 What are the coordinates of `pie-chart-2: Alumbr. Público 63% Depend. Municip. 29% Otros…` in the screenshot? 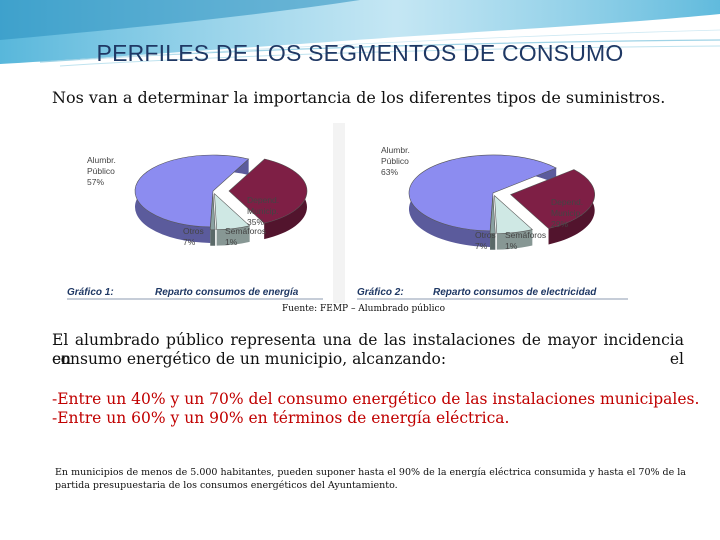 It's located at (492, 222).